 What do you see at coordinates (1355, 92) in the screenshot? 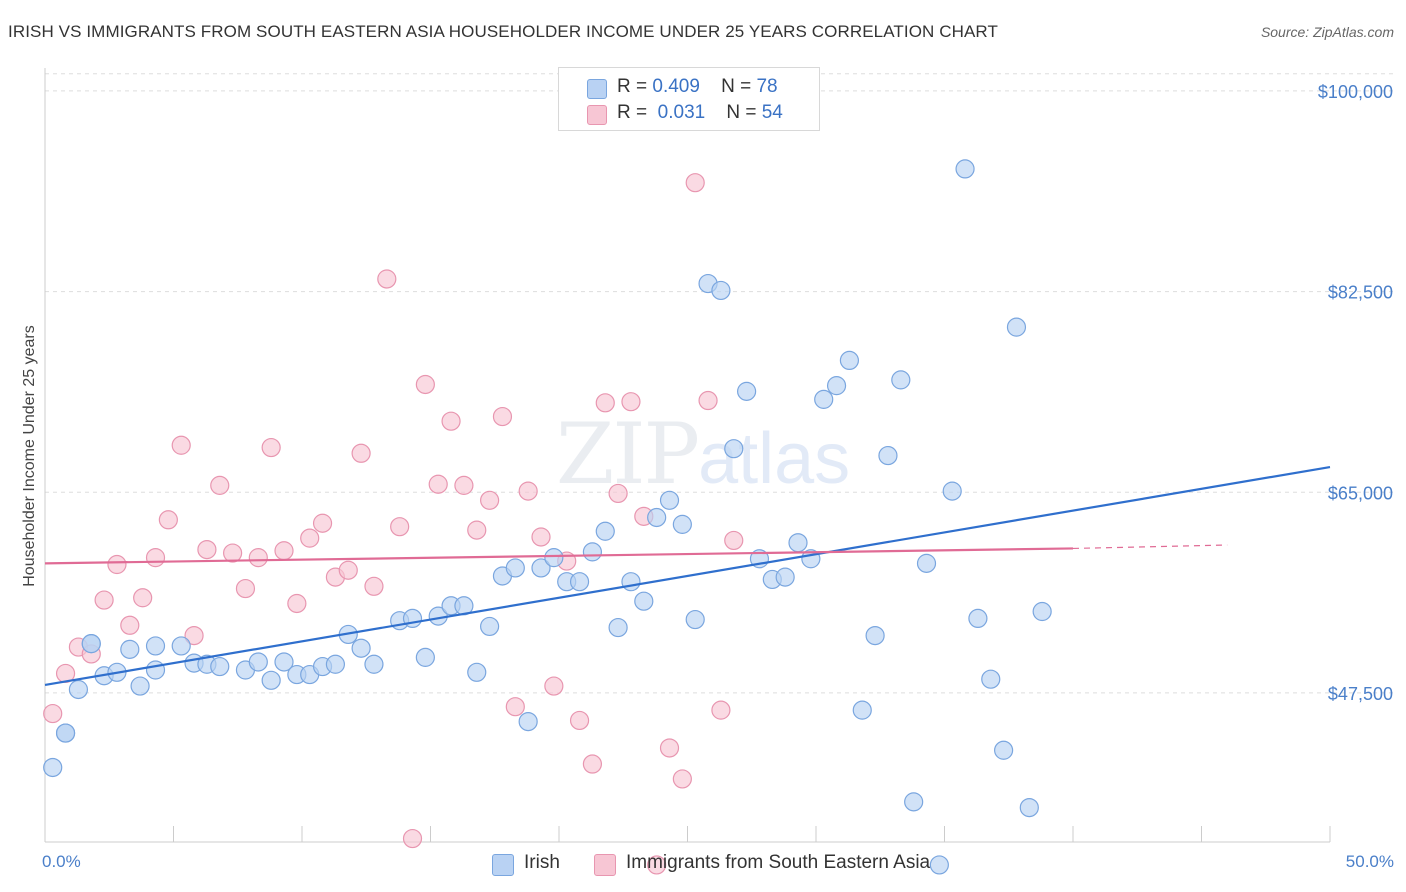
I see `y-tick-label: $100,000` at bounding box center [1355, 92].